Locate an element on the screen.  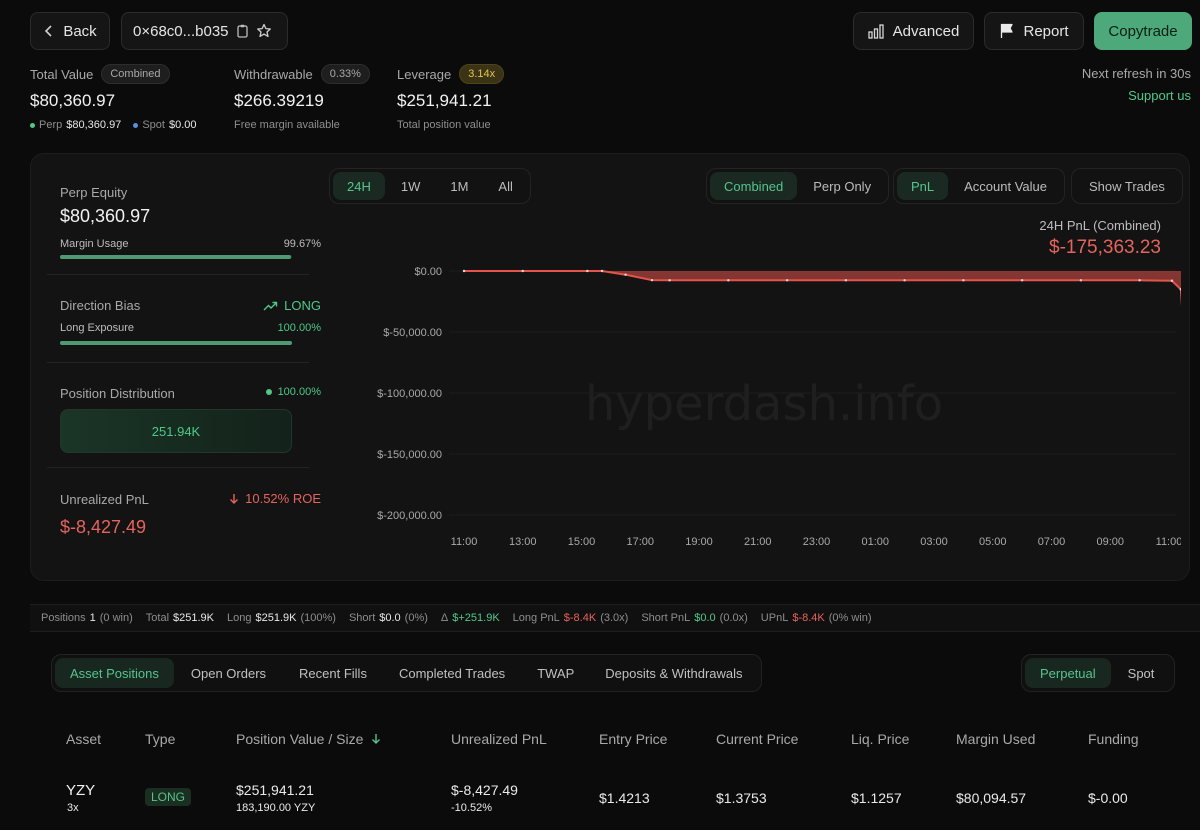
show-trades-button: Show Trades is located at coordinates (1127, 186).